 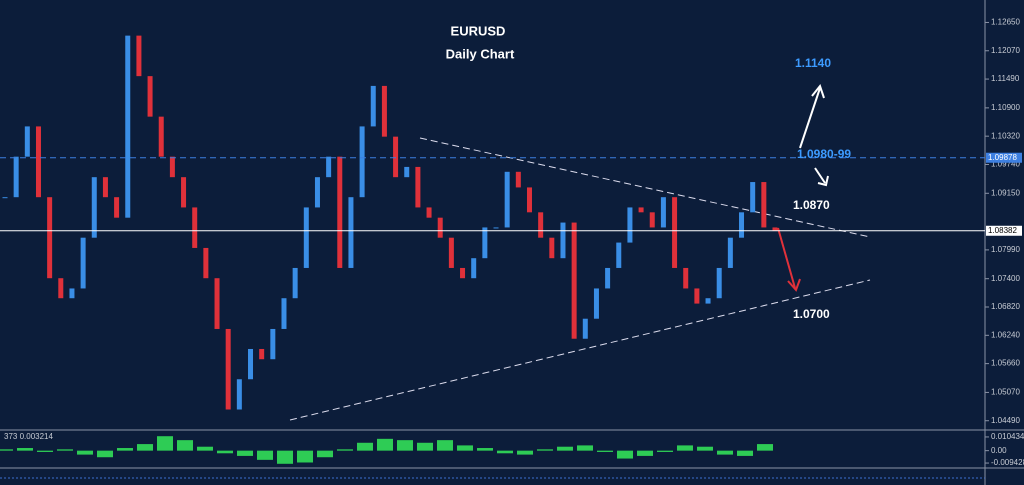 What do you see at coordinates (999, 450) in the screenshot?
I see `y-tick-label: 0.00` at bounding box center [999, 450].